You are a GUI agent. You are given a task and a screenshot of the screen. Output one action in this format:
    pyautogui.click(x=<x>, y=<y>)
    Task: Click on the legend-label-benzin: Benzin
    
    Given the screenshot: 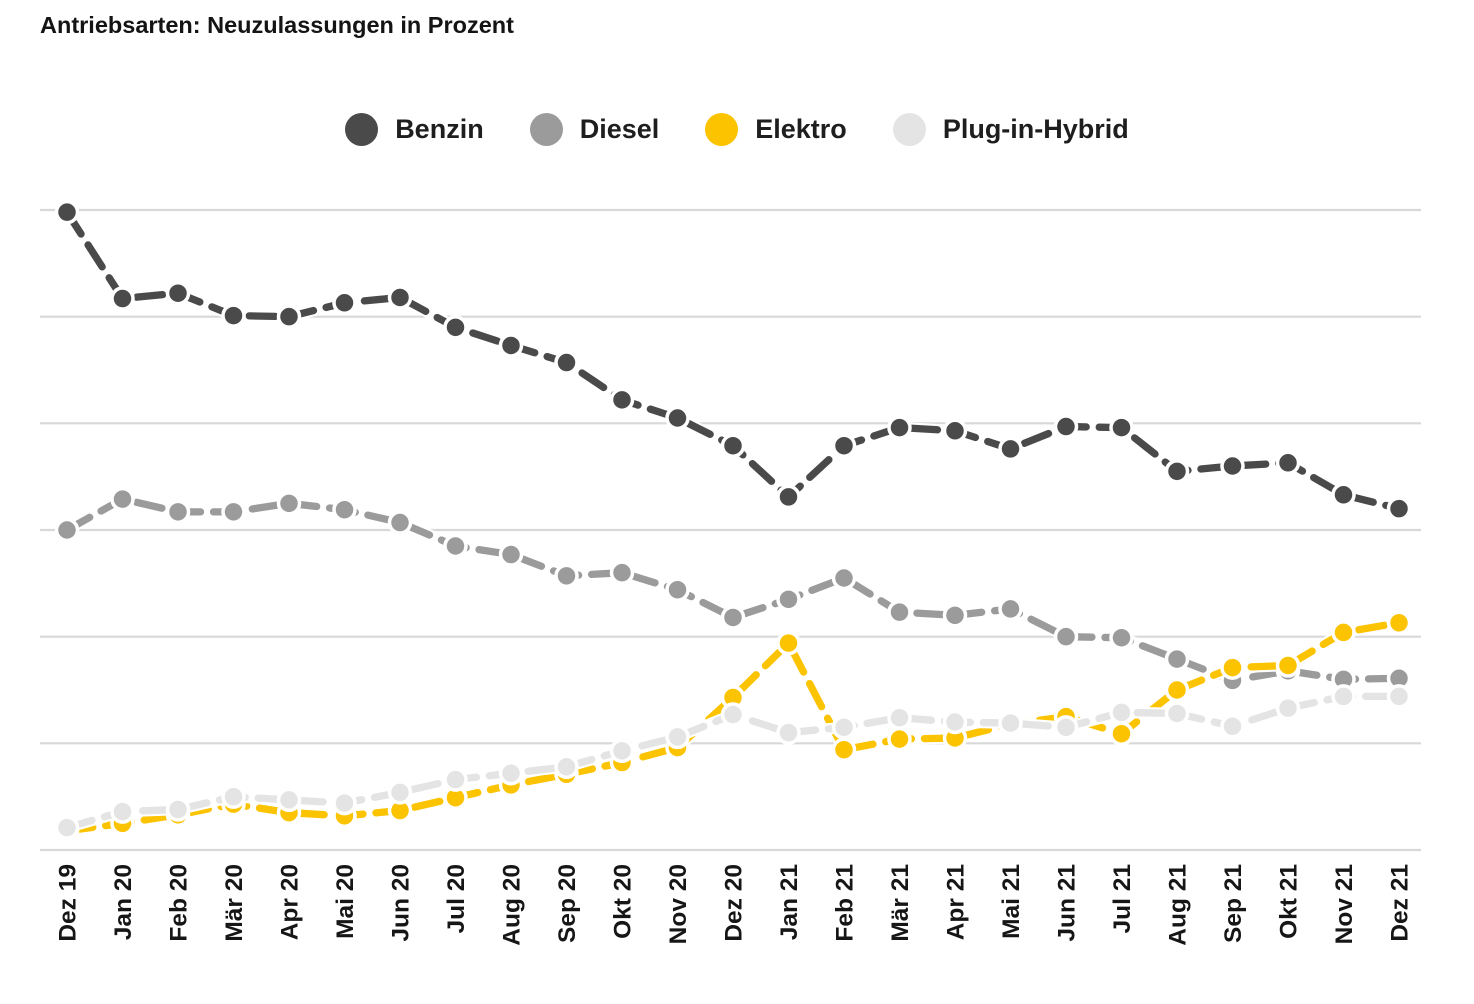 What is the action you would take?
    pyautogui.click(x=439, y=129)
    